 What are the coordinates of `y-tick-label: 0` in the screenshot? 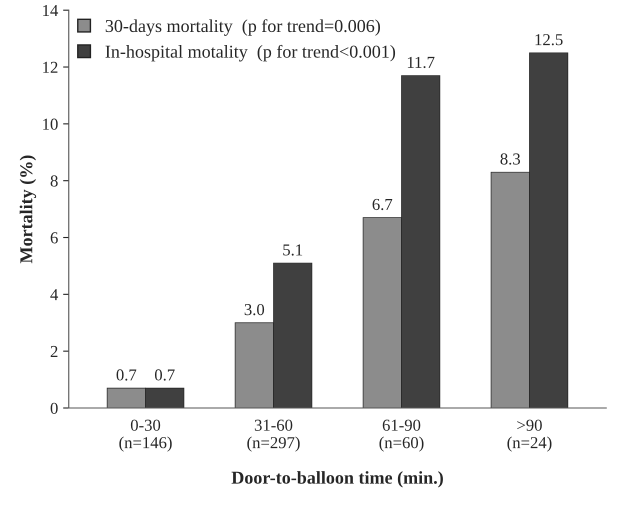 It's located at (54, 408).